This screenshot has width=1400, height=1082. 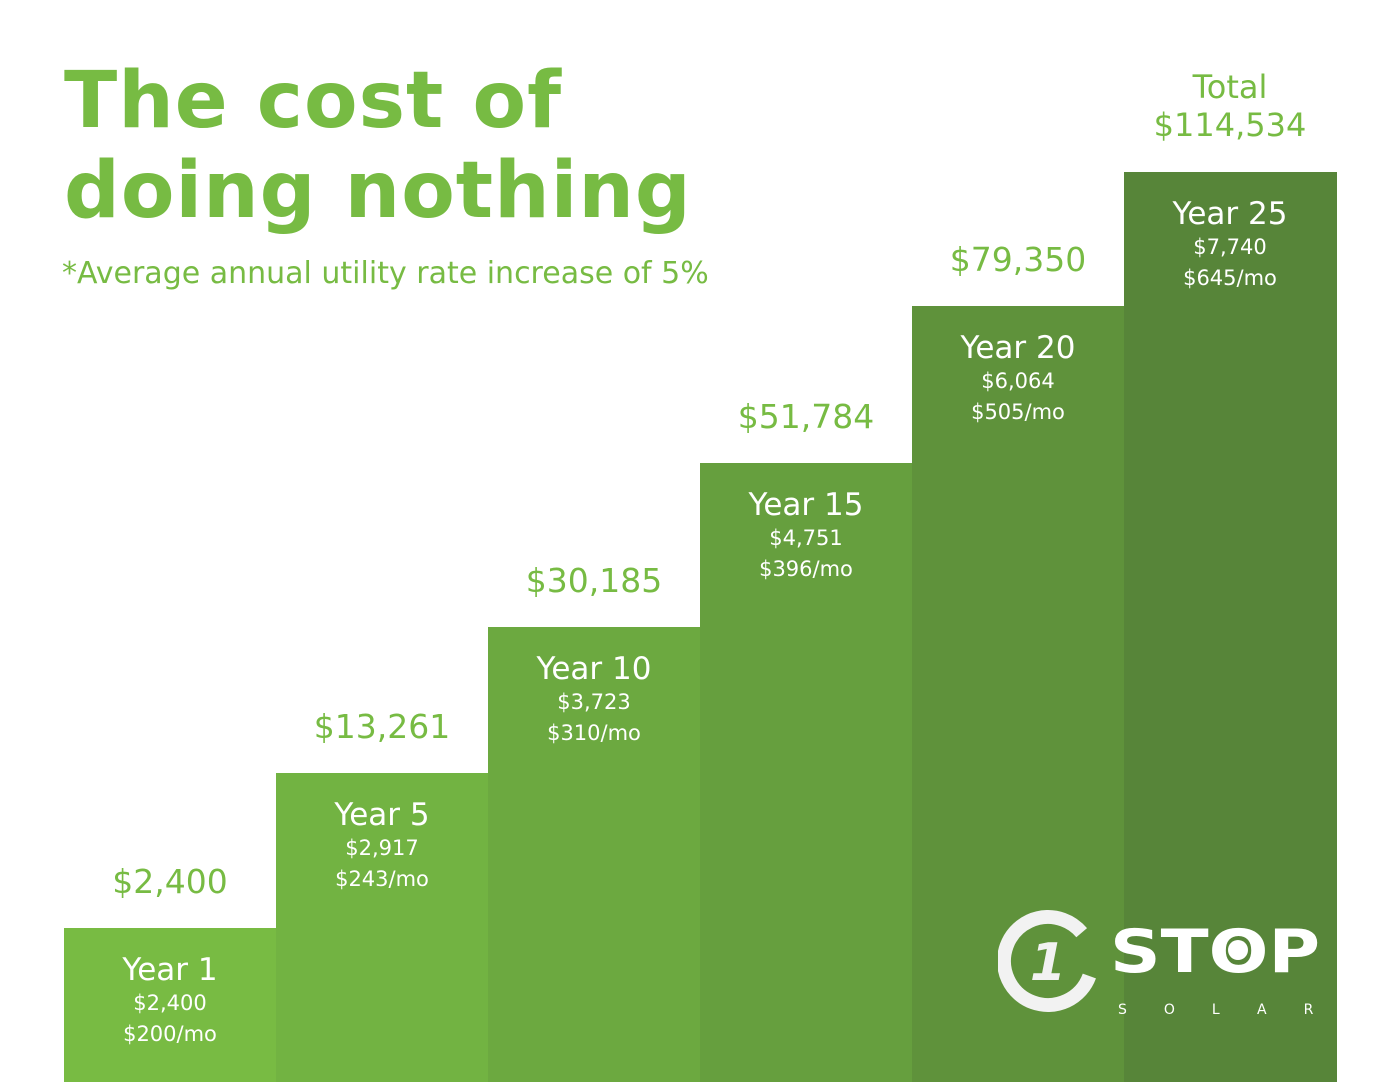 I want to click on monthly-cost-label: $243/mo, so click(x=382, y=879).